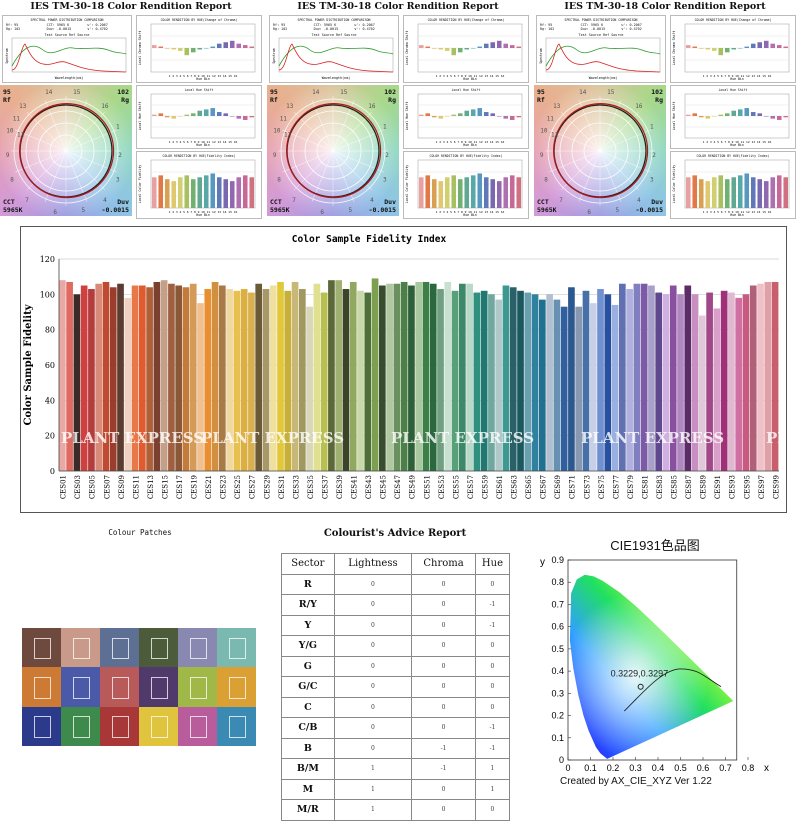 The height and width of the screenshot is (821, 800). Describe the element at coordinates (308, 584) in the screenshot. I see `advice-sector: R` at that location.